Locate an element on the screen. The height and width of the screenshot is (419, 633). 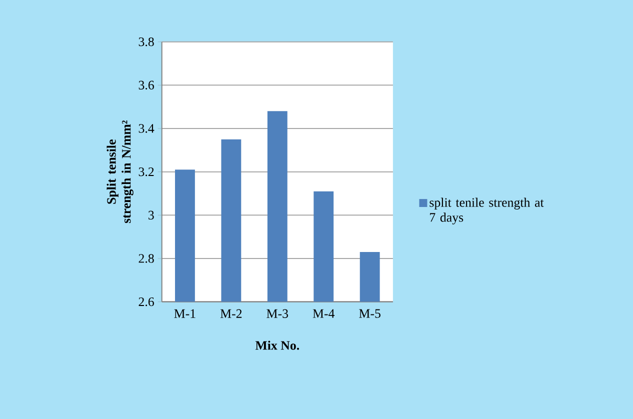
x-tick-label: M-1 is located at coordinates (185, 313).